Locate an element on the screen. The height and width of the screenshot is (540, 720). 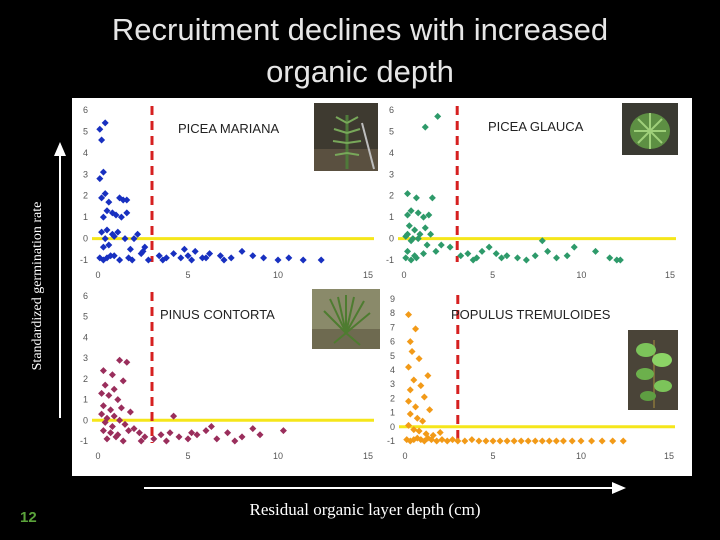
y-tick-label: -1 is located at coordinates (84, 260).